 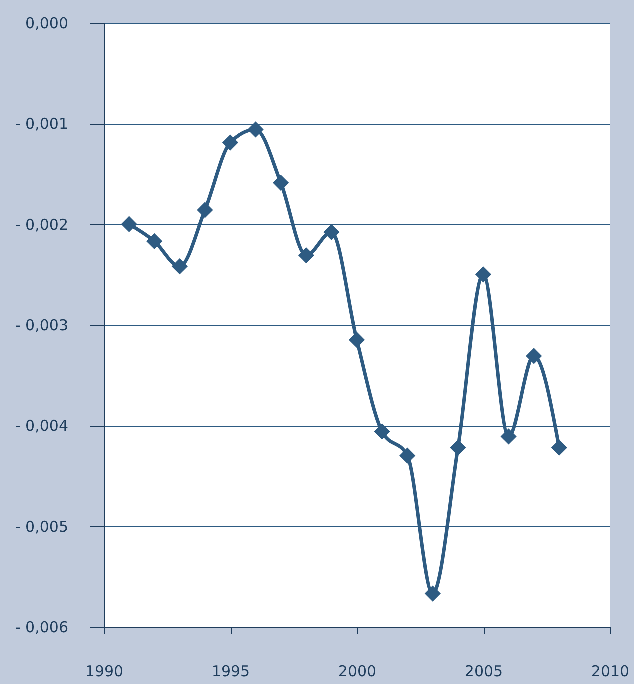 I want to click on x-tick-label: 1995, so click(x=231, y=671).